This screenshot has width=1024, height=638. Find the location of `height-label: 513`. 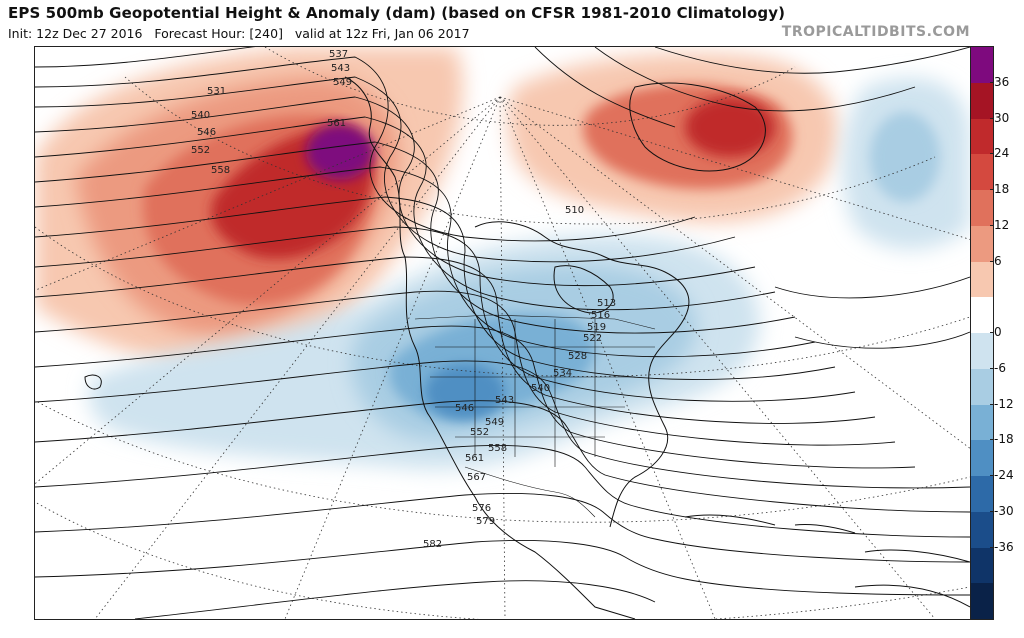

height-label: 513 is located at coordinates (606, 303).